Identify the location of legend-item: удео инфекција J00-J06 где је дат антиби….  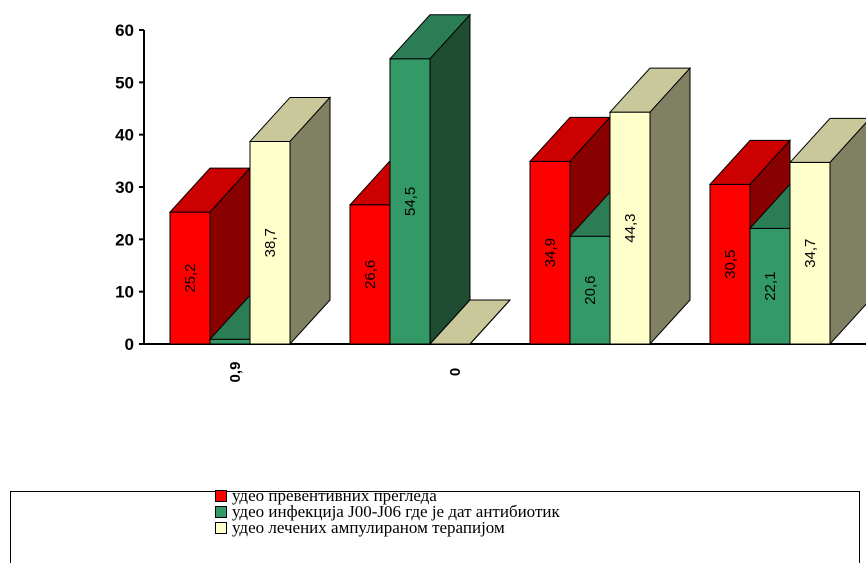
(387, 511).